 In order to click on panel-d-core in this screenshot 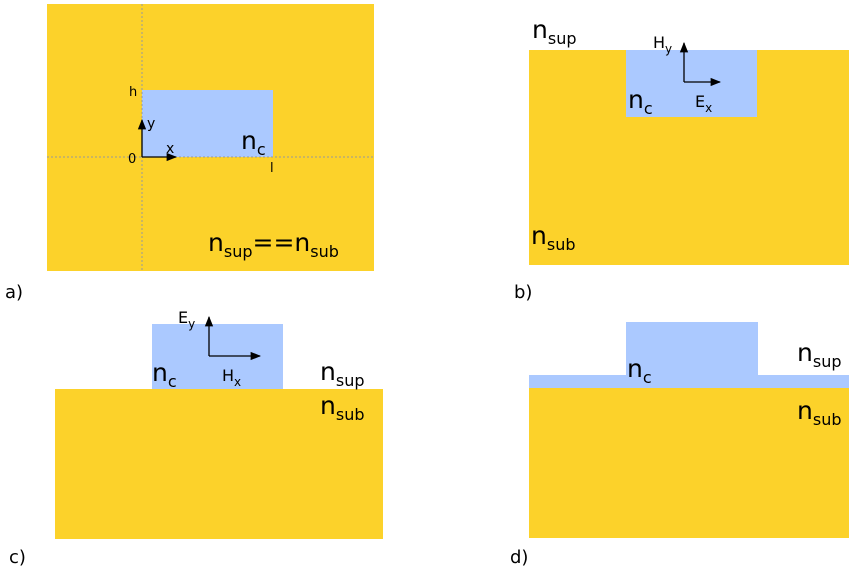, I will do `click(692, 355)`.